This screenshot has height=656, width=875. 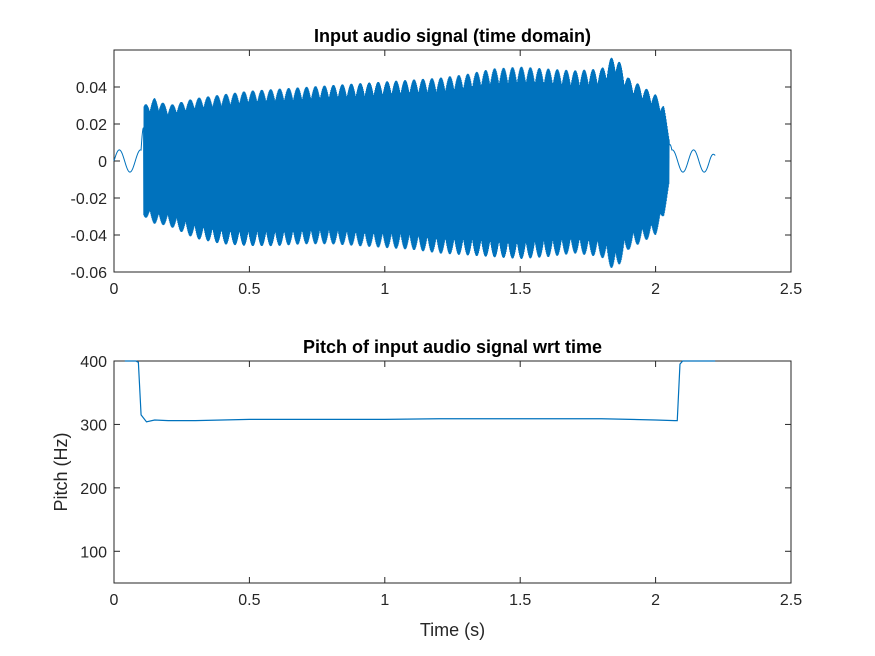 What do you see at coordinates (384, 289) in the screenshot?
I see `audio-signal-x-tick-label: 1` at bounding box center [384, 289].